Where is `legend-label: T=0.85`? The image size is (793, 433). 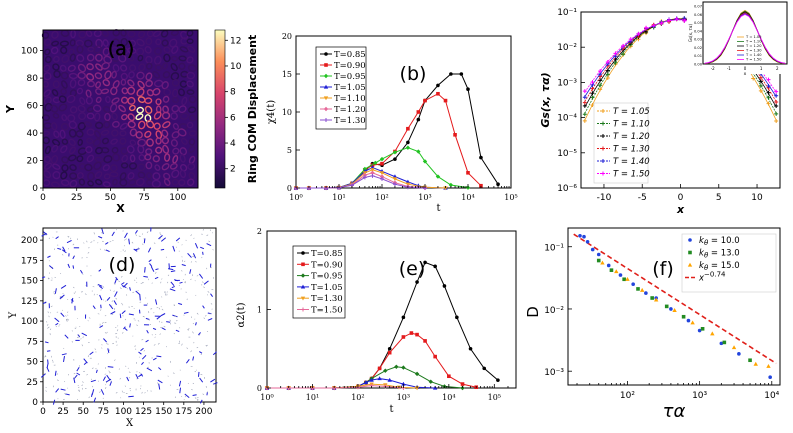 legend-label: T=0.85 is located at coordinates (350, 55).